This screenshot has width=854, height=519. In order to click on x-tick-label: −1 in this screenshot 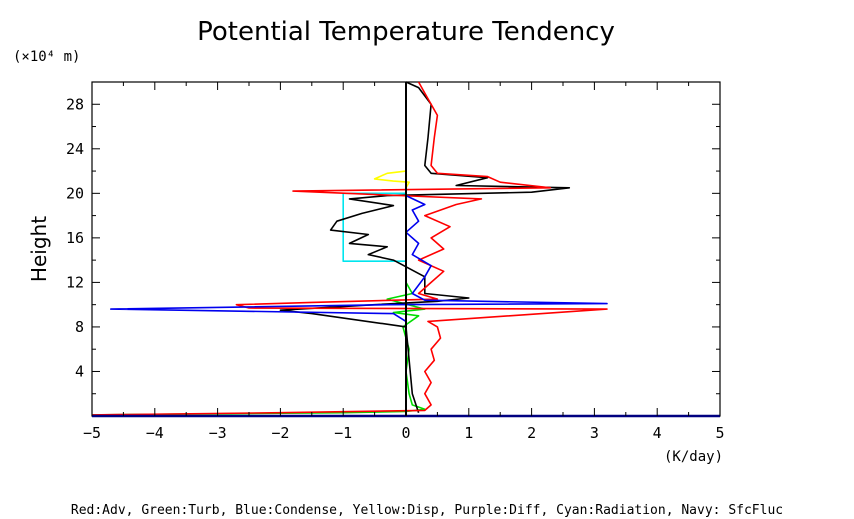, I will do `click(343, 433)`.